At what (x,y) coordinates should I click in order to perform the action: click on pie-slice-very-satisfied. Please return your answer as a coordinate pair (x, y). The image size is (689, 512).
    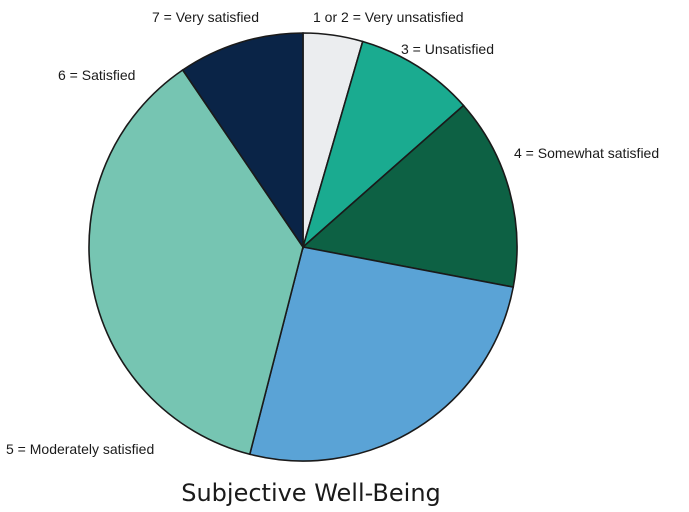
    Looking at the image, I should click on (242, 141).